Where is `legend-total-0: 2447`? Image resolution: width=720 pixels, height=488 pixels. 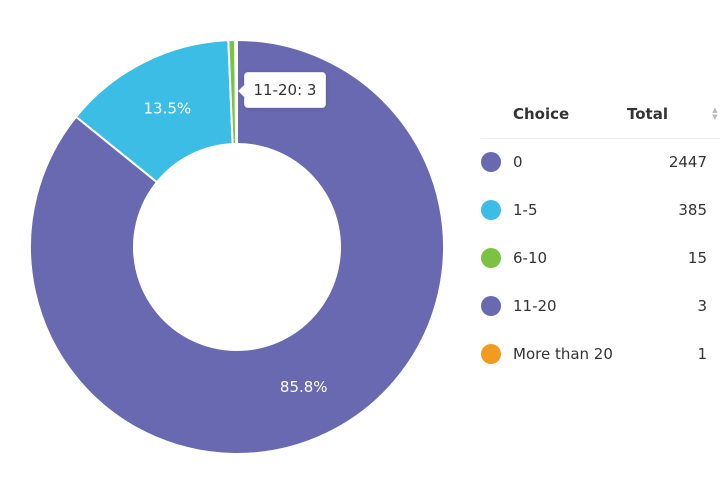
legend-total-0: 2447 is located at coordinates (687, 162).